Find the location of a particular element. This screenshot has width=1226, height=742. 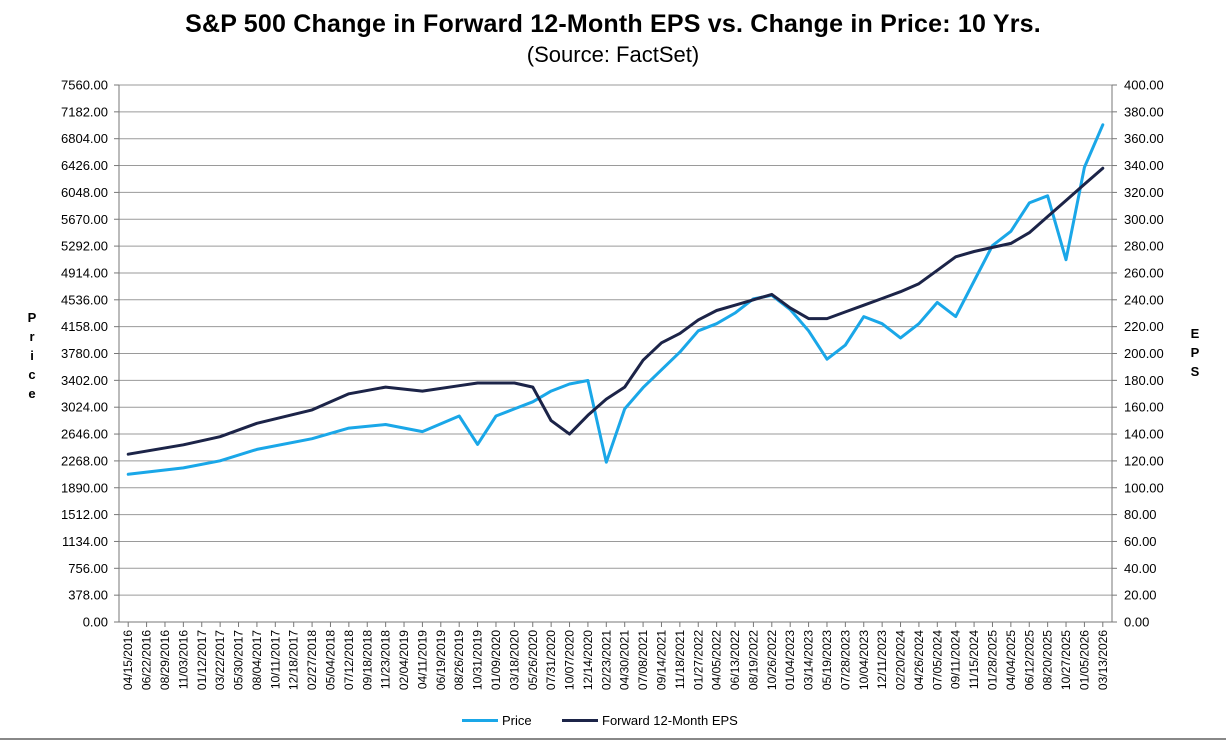

x-tick-label: 11/03/2016 is located at coordinates (183, 659).